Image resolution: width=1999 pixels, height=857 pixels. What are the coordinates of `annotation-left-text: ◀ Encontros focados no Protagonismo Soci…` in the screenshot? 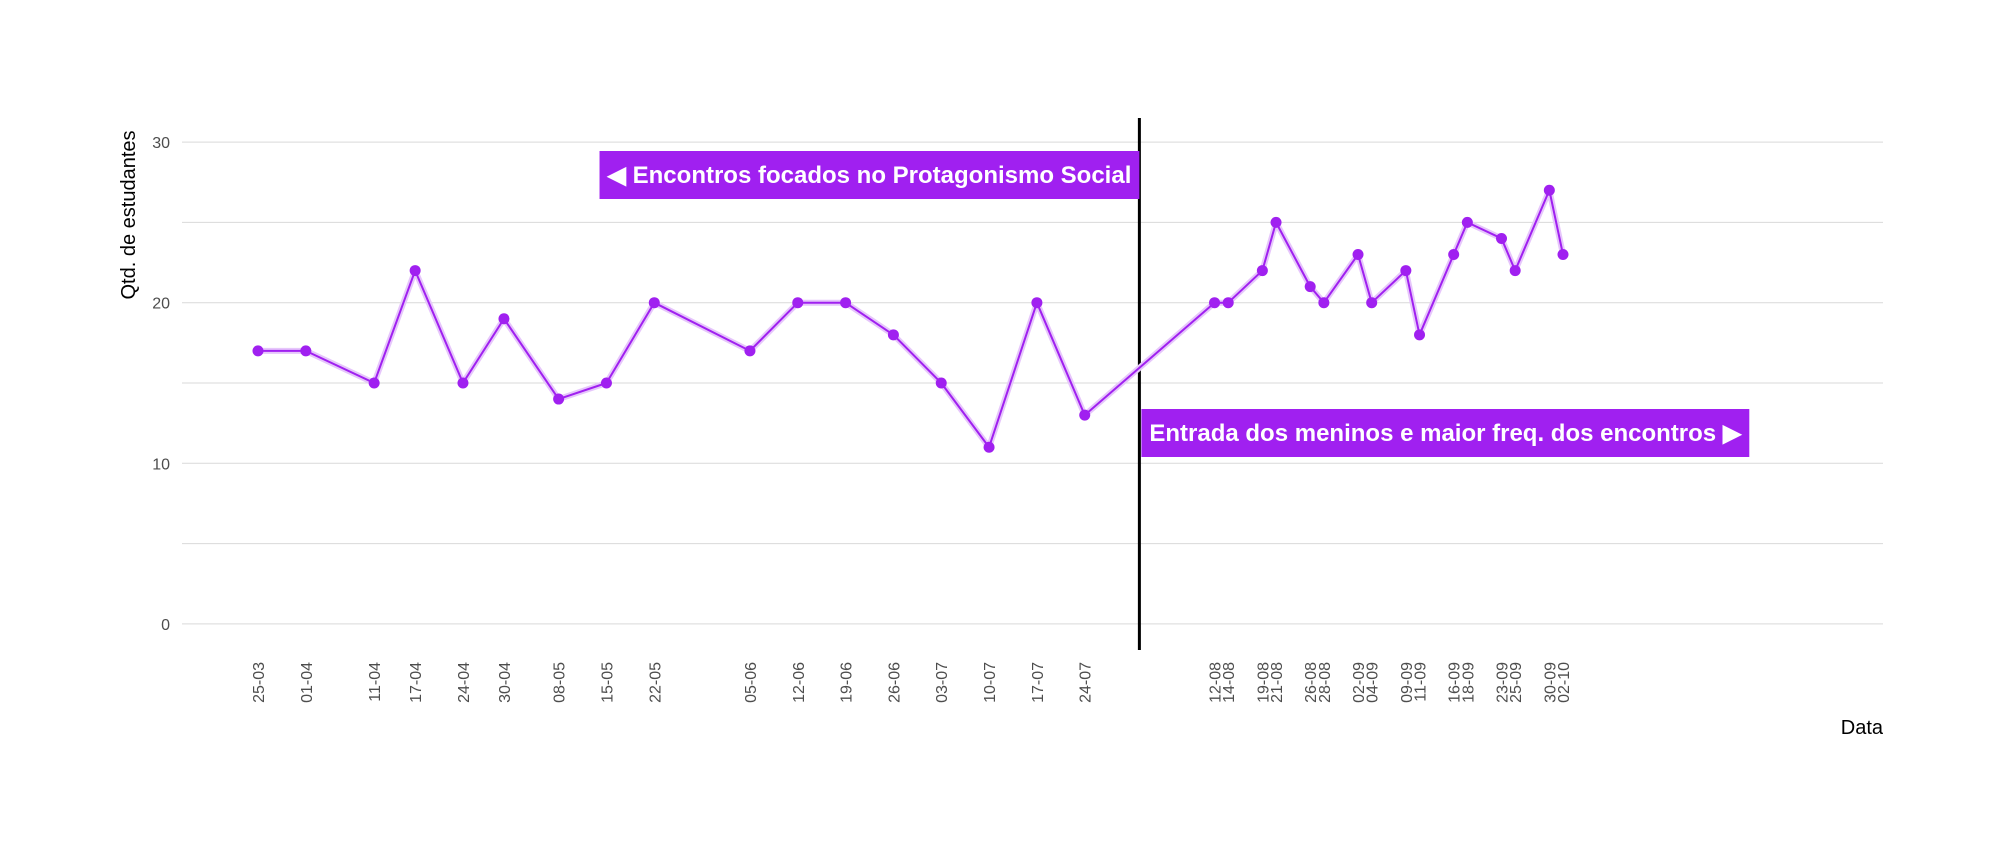 It's located at (869, 175).